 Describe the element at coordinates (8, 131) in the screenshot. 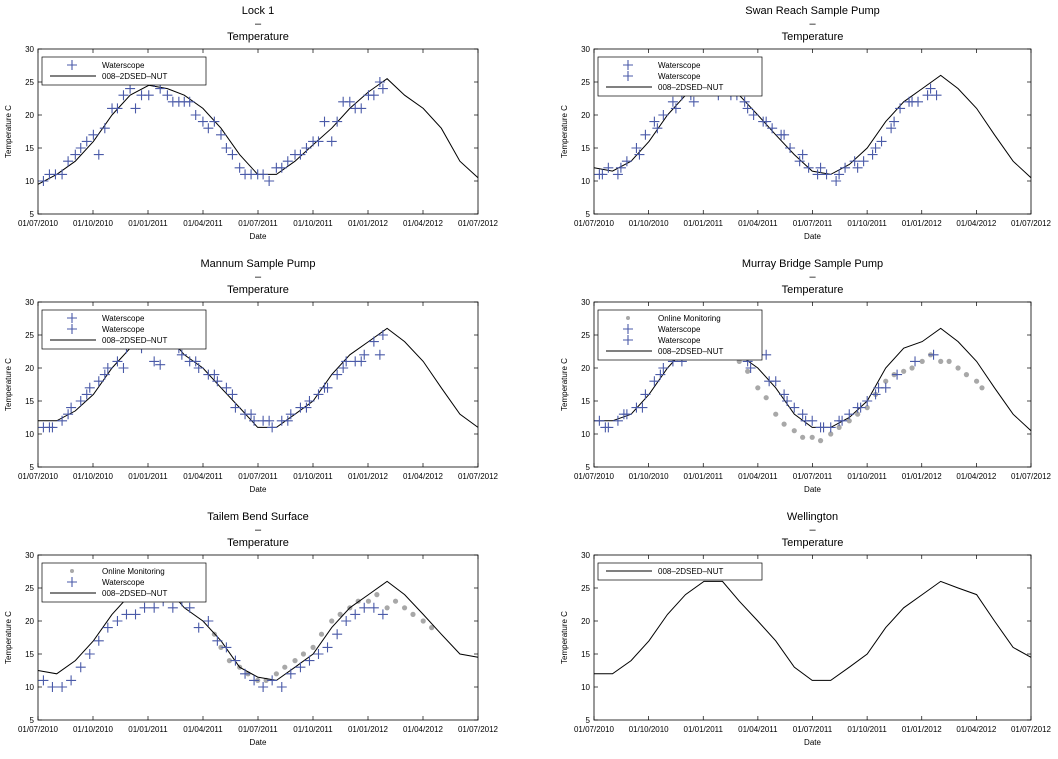

I see `y-axis-label: Temperature C` at that location.